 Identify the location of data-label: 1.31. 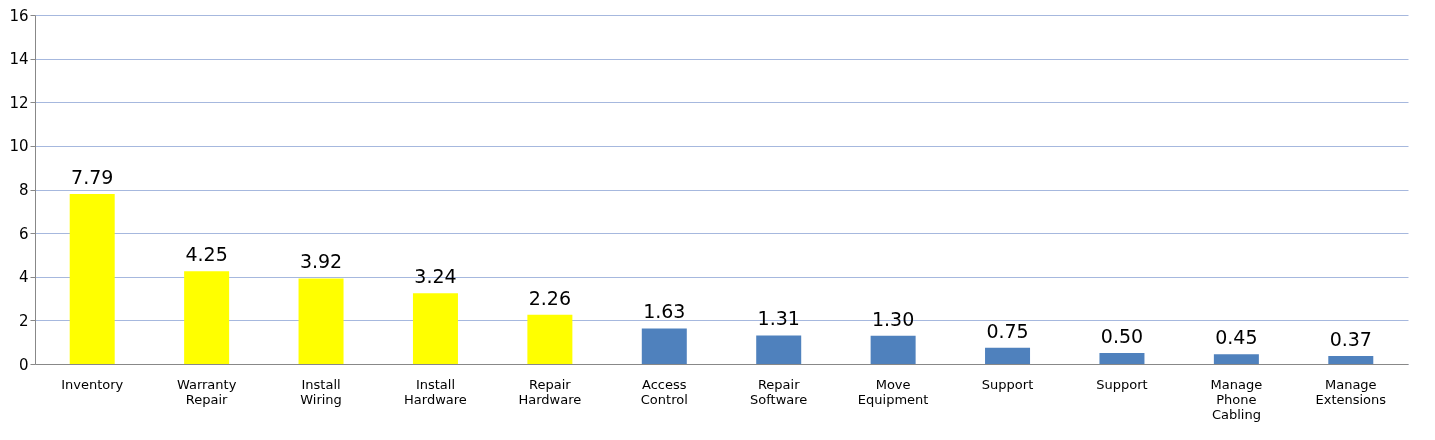
(778, 318).